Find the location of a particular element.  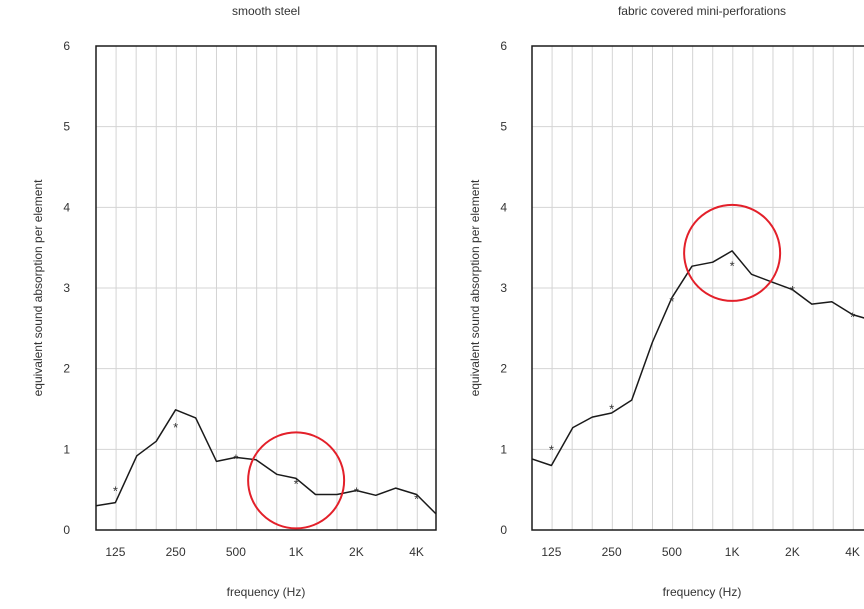

chart-2-marker-1: * is located at coordinates (611, 408).